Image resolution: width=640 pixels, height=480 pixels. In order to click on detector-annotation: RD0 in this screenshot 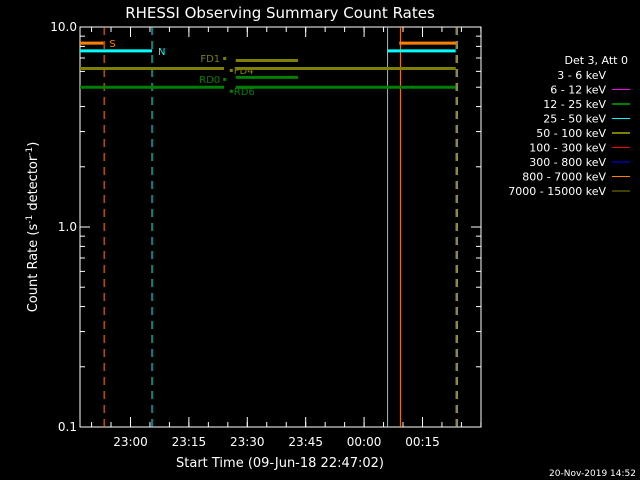, I will do `click(209, 80)`.